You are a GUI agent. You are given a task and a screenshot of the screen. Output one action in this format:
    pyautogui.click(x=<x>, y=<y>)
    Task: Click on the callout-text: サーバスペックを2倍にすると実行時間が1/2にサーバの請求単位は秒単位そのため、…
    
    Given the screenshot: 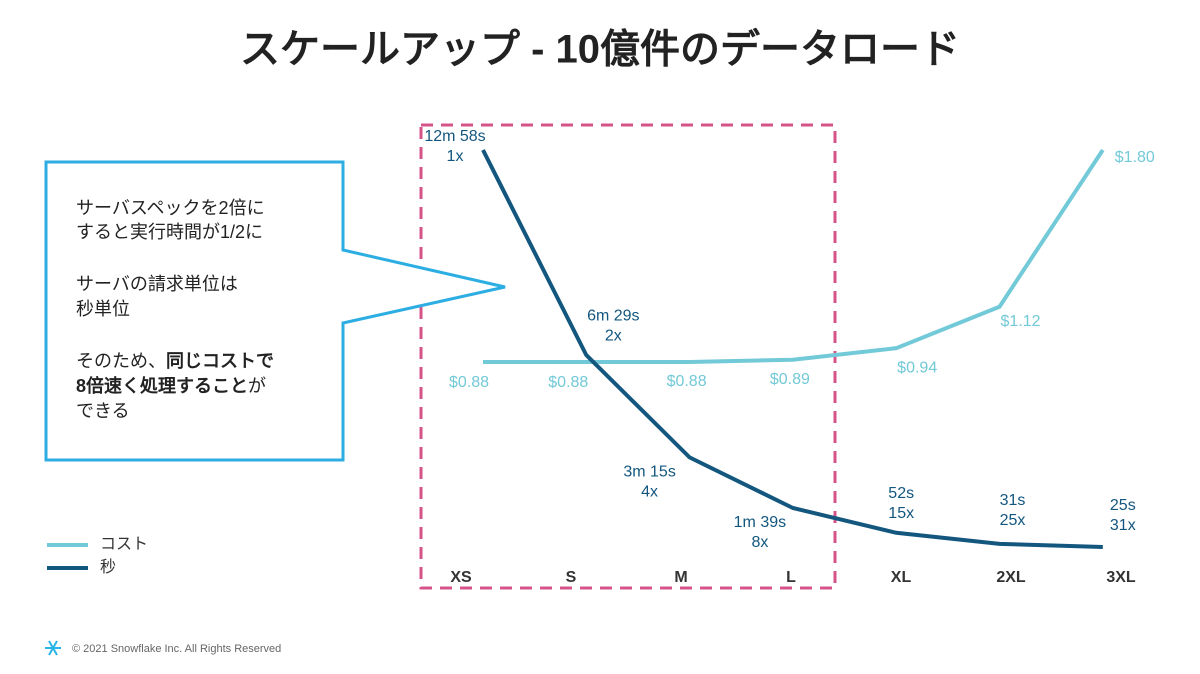 What is the action you would take?
    pyautogui.click(x=175, y=309)
    